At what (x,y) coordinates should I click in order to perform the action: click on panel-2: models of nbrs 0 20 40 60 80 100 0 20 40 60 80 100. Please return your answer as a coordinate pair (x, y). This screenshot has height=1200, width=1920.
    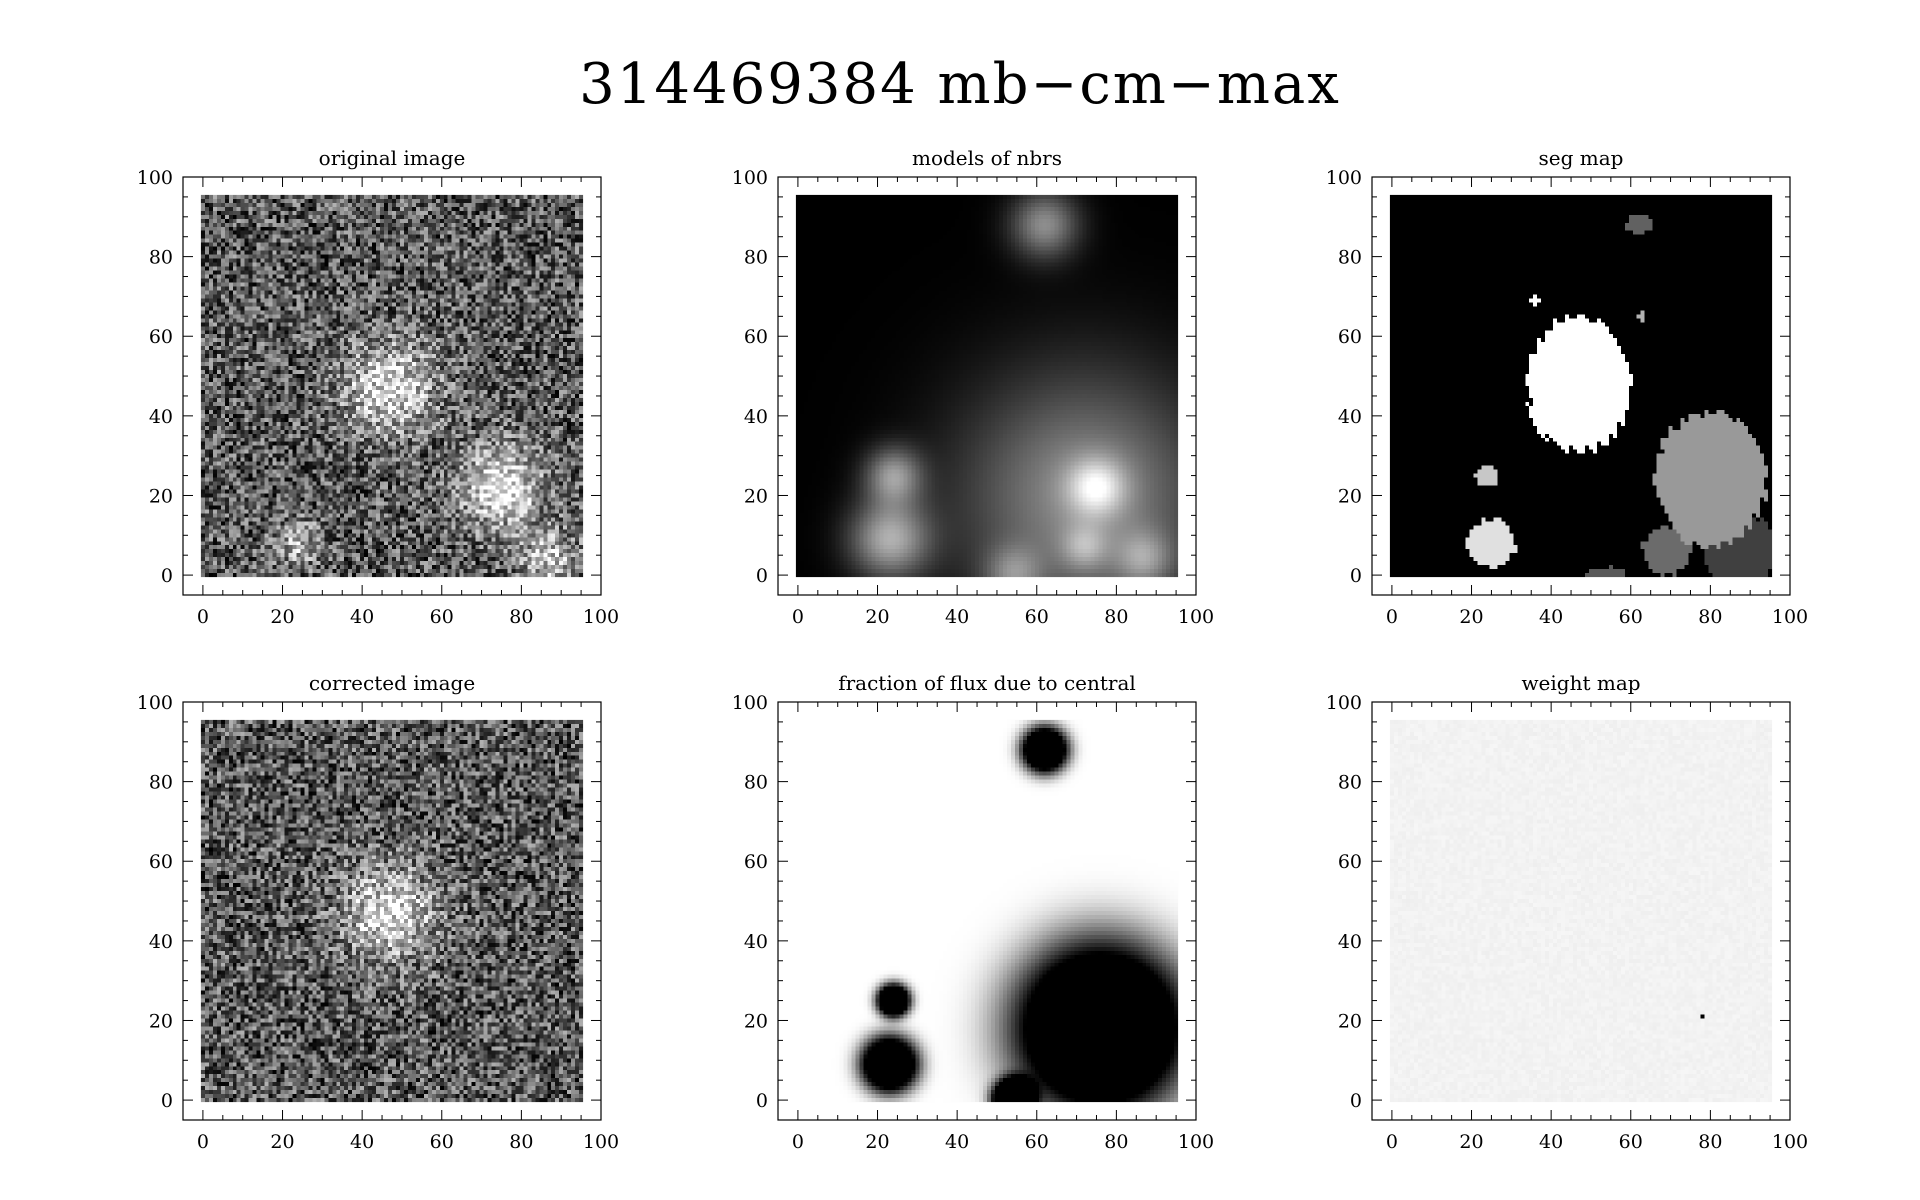
    Looking at the image, I should click on (973, 387).